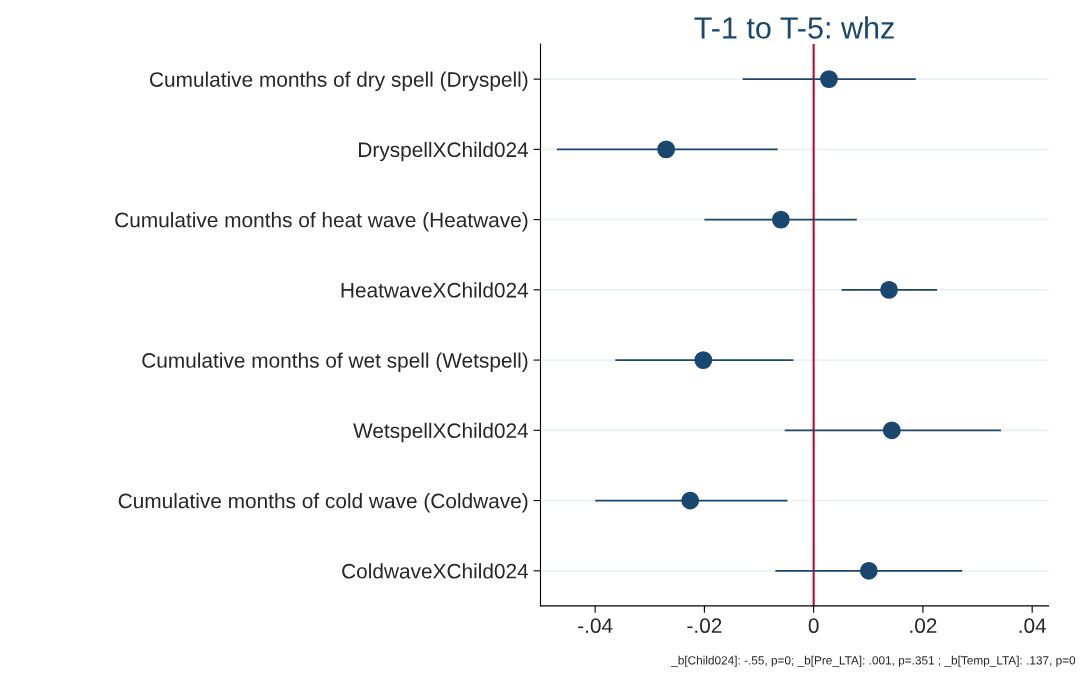 Image resolution: width=1081 pixels, height=677 pixels. Describe the element at coordinates (923, 626) in the screenshot. I see `x-tick-label: .02` at that location.